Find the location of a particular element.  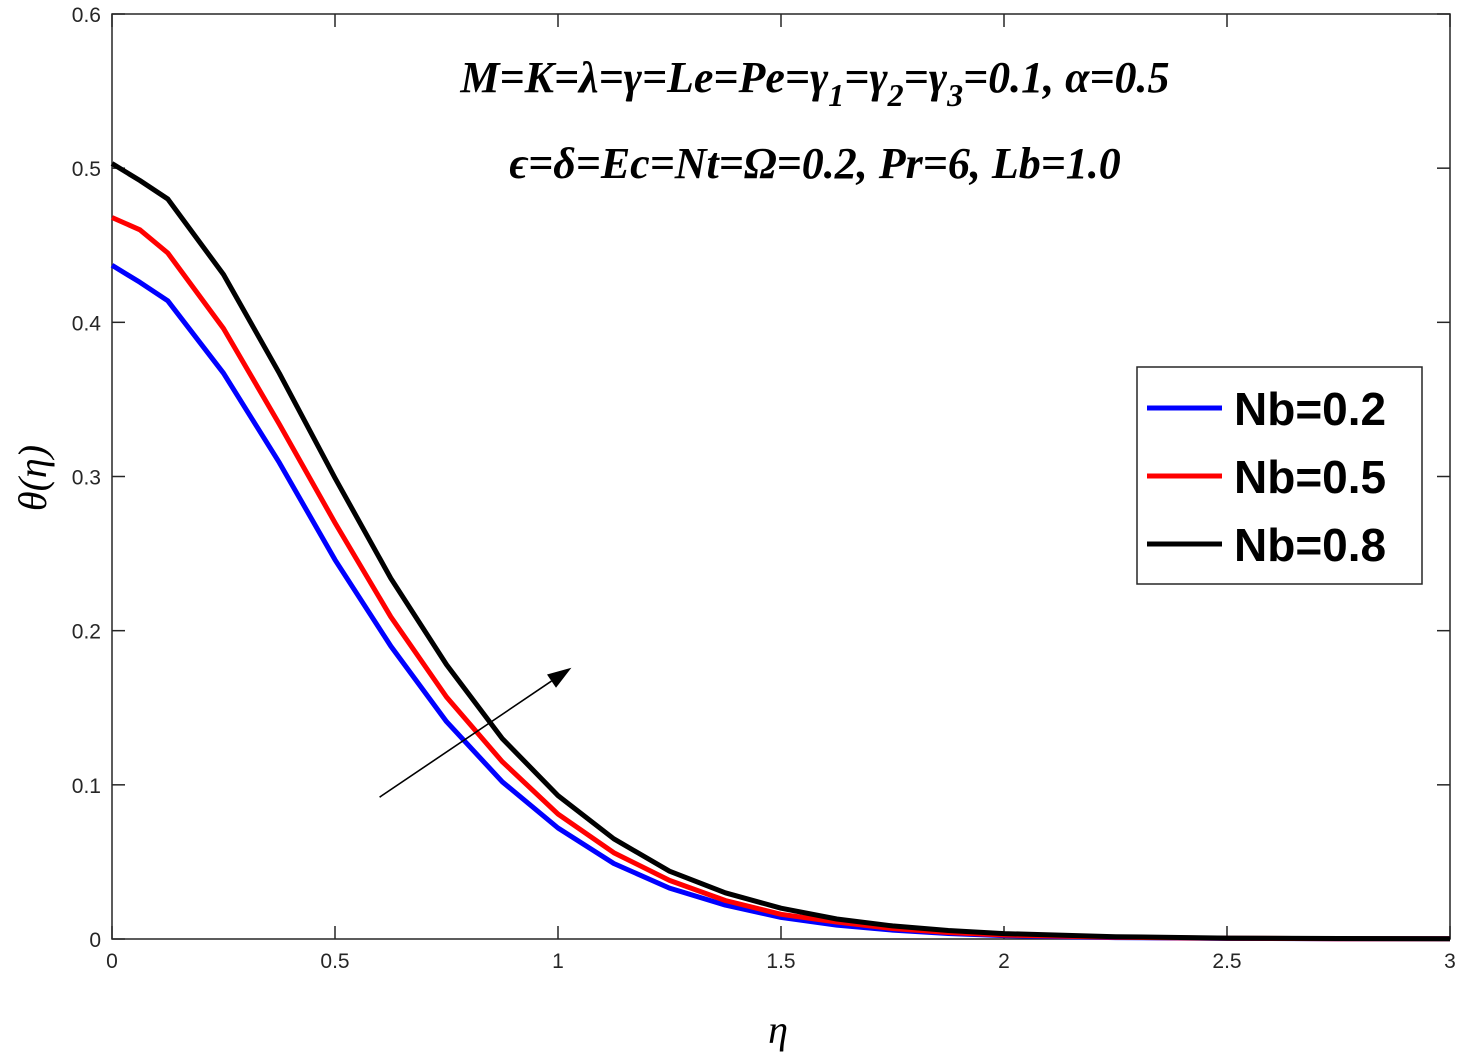

arrow-head is located at coordinates (559, 677).